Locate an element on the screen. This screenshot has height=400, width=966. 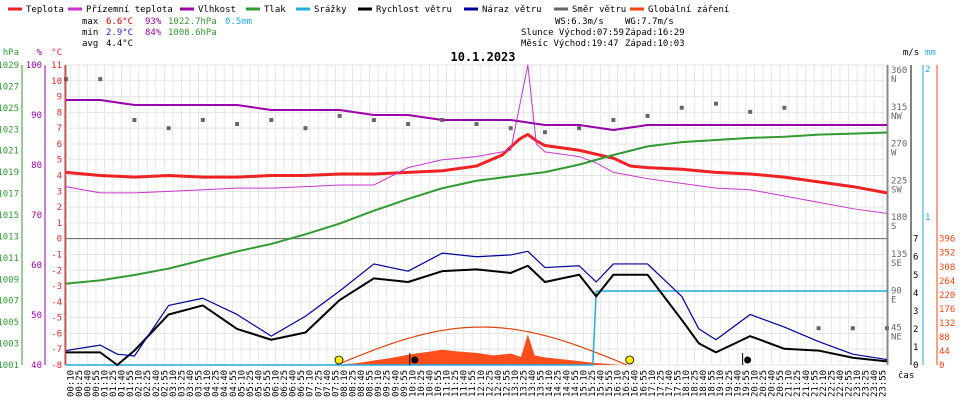
x-tick-label: 09:55 is located at coordinates (405, 383).